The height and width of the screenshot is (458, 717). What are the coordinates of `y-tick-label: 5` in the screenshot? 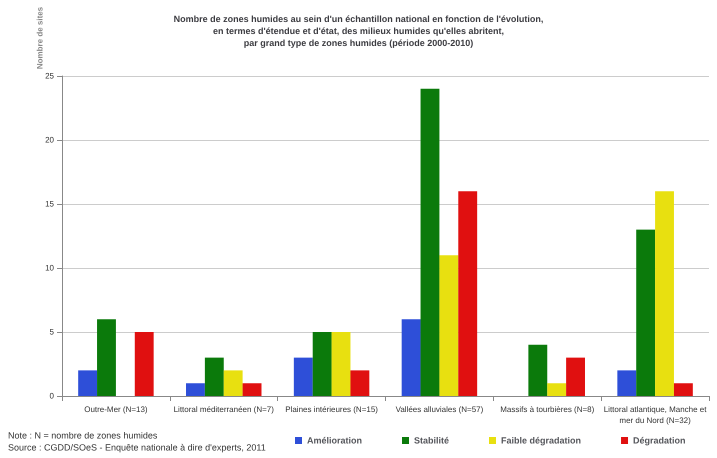 It's located at (52, 332).